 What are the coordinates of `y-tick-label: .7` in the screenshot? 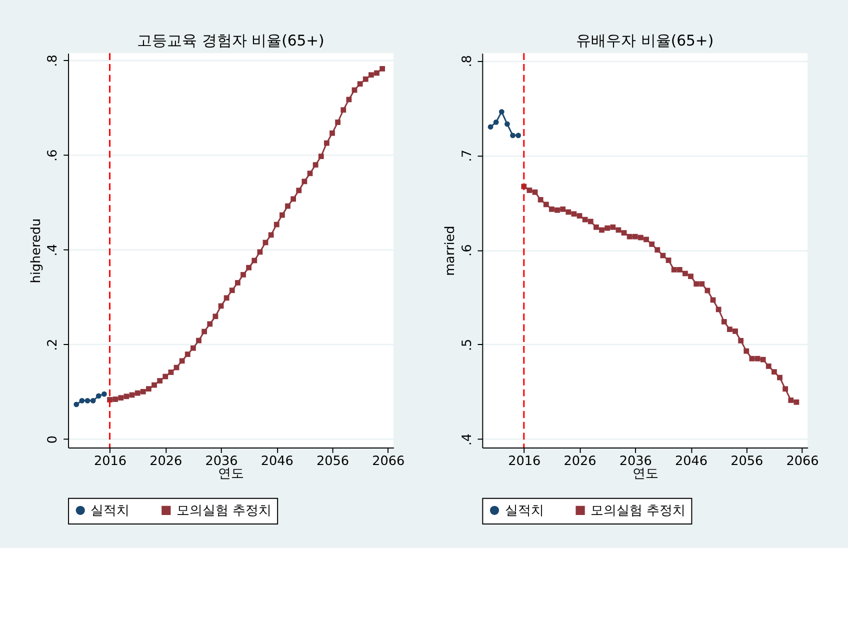 It's located at (467, 156).